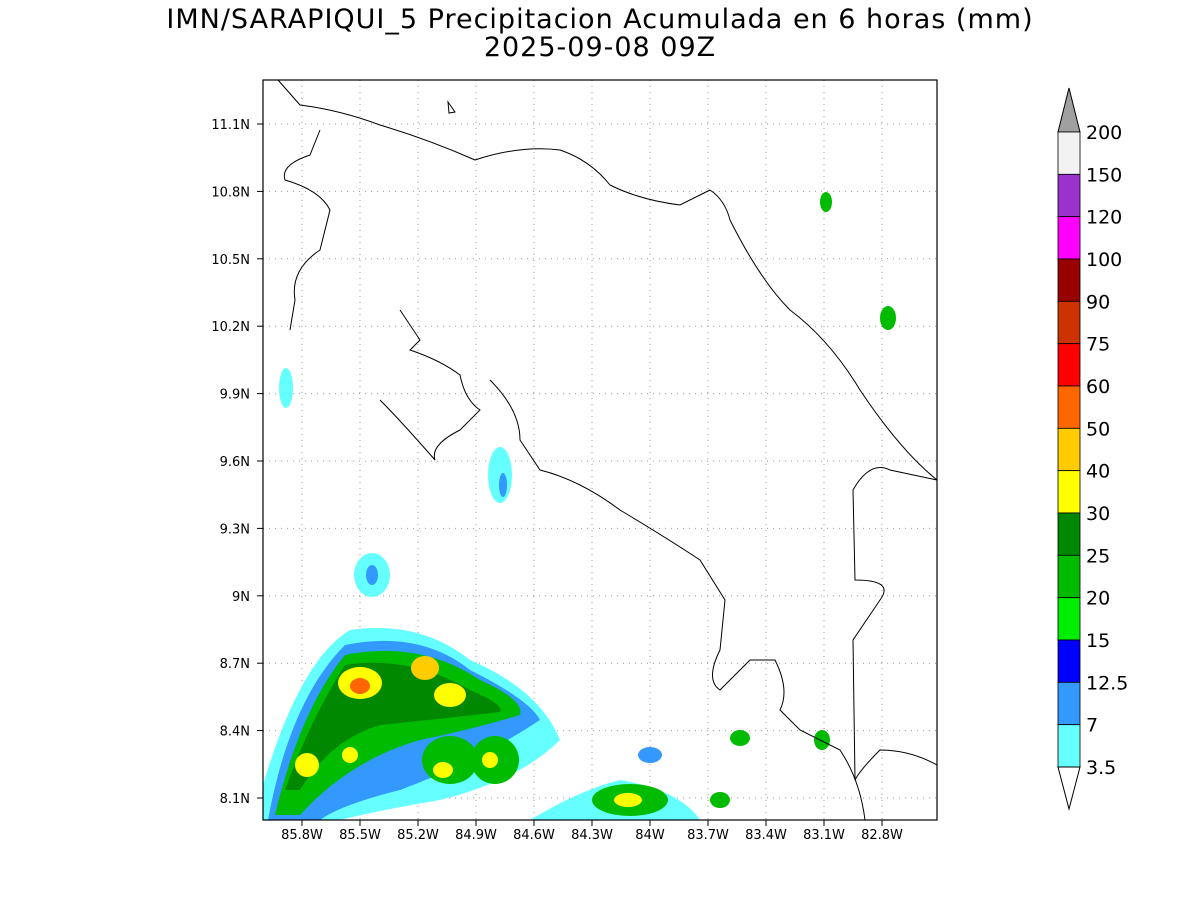 The image size is (1200, 900). I want to click on y-tick-label: 8.1N, so click(235, 799).